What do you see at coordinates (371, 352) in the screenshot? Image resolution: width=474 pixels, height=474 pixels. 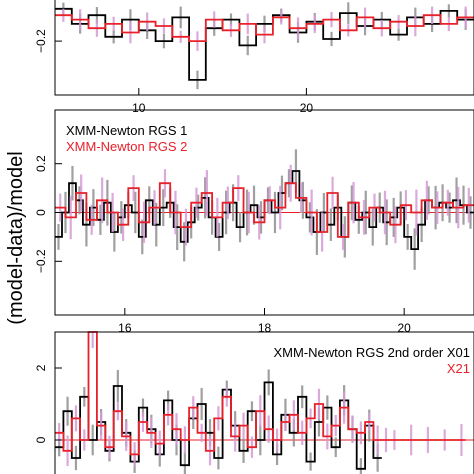 I see `legend-entry-0: XMM-Newton RGS 2nd order X01` at bounding box center [371, 352].